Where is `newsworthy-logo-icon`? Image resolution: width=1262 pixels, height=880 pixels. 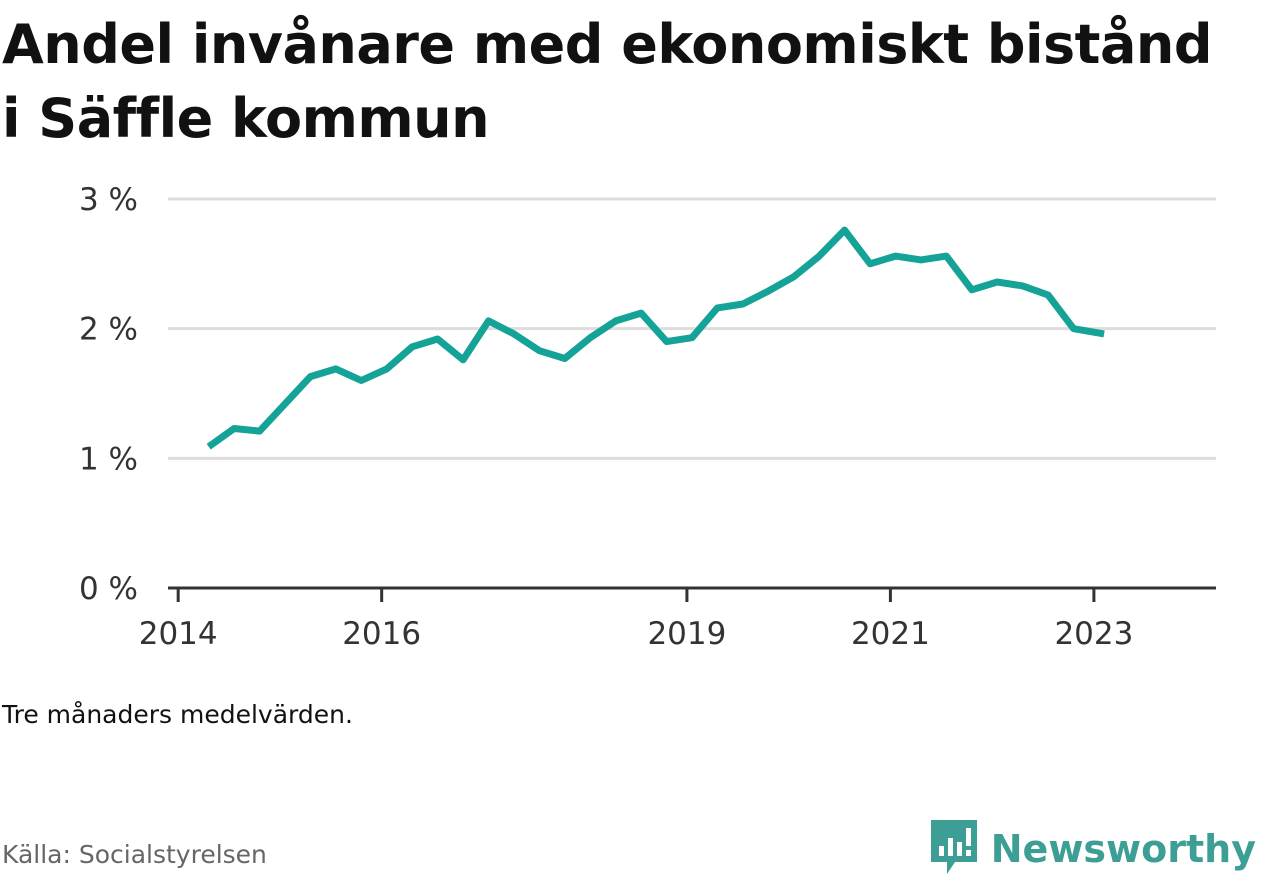 newsworthy-logo-icon is located at coordinates (954, 849).